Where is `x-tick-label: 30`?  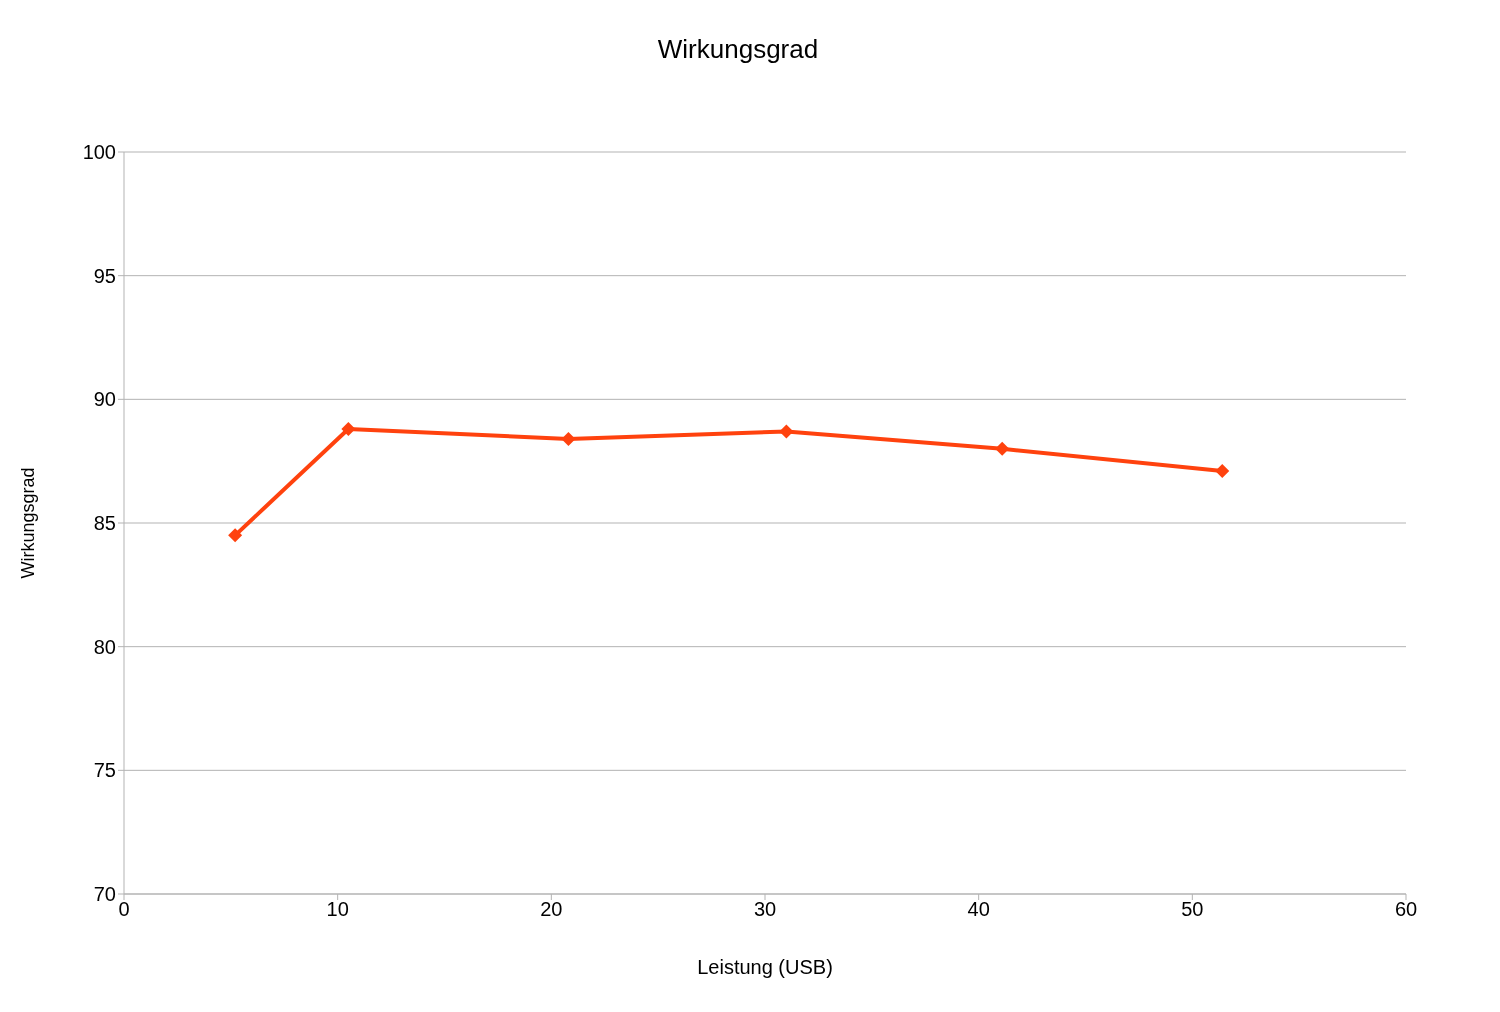 x-tick-label: 30 is located at coordinates (765, 909).